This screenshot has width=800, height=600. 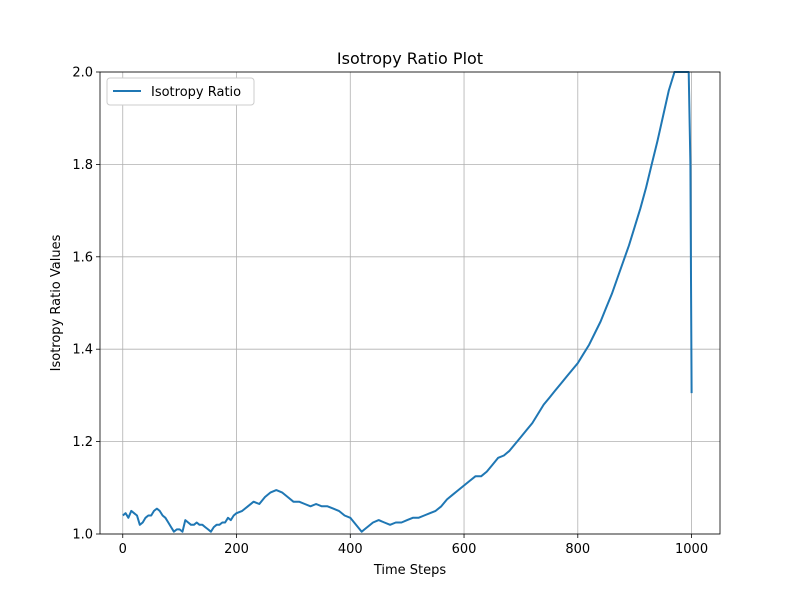 I want to click on y-axis-ticks: 1.0 1.2 1.4 1.6 1.8 2.0, so click(x=86, y=304).